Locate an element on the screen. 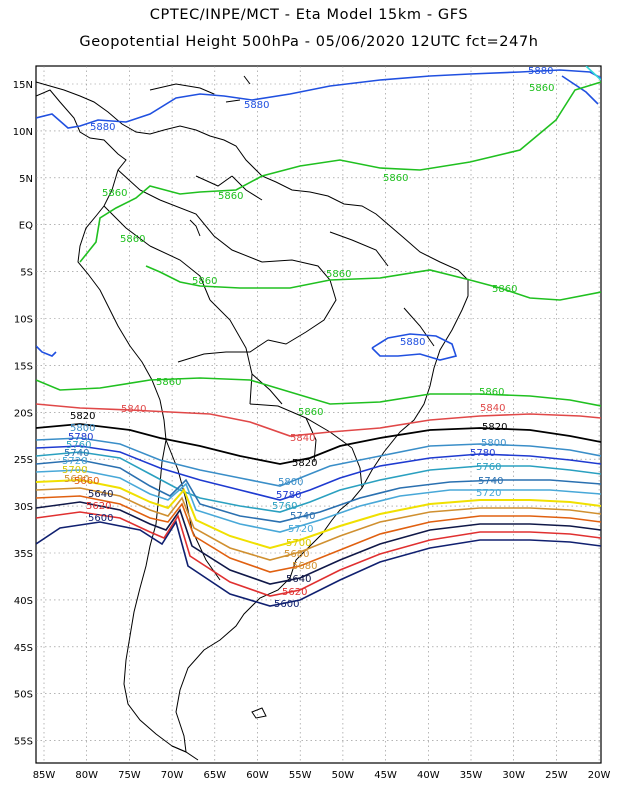 Image resolution: width=618 pixels, height=800 pixels. lat-tick-label: 50S is located at coordinates (23, 695).